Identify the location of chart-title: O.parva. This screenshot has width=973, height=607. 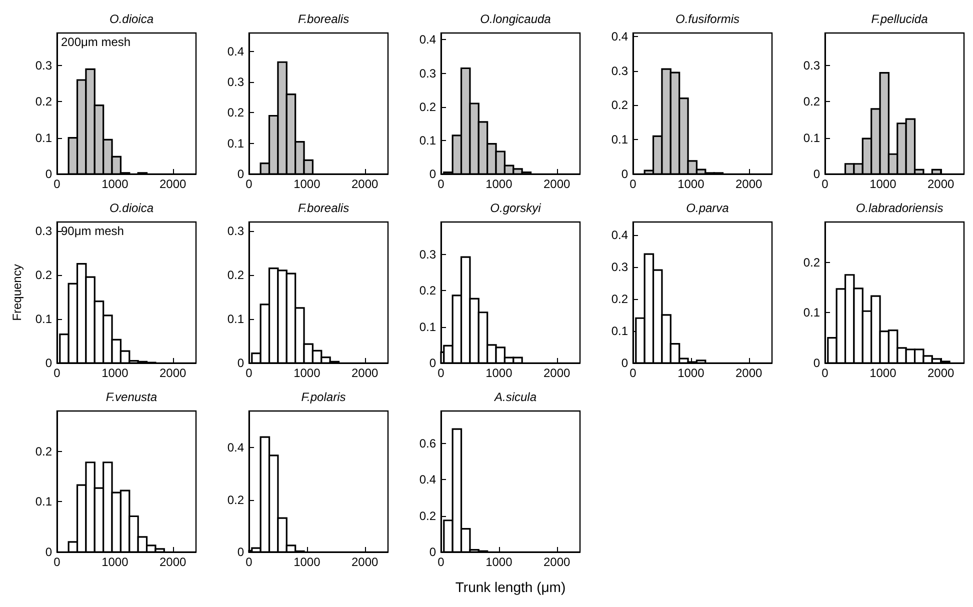
(708, 208).